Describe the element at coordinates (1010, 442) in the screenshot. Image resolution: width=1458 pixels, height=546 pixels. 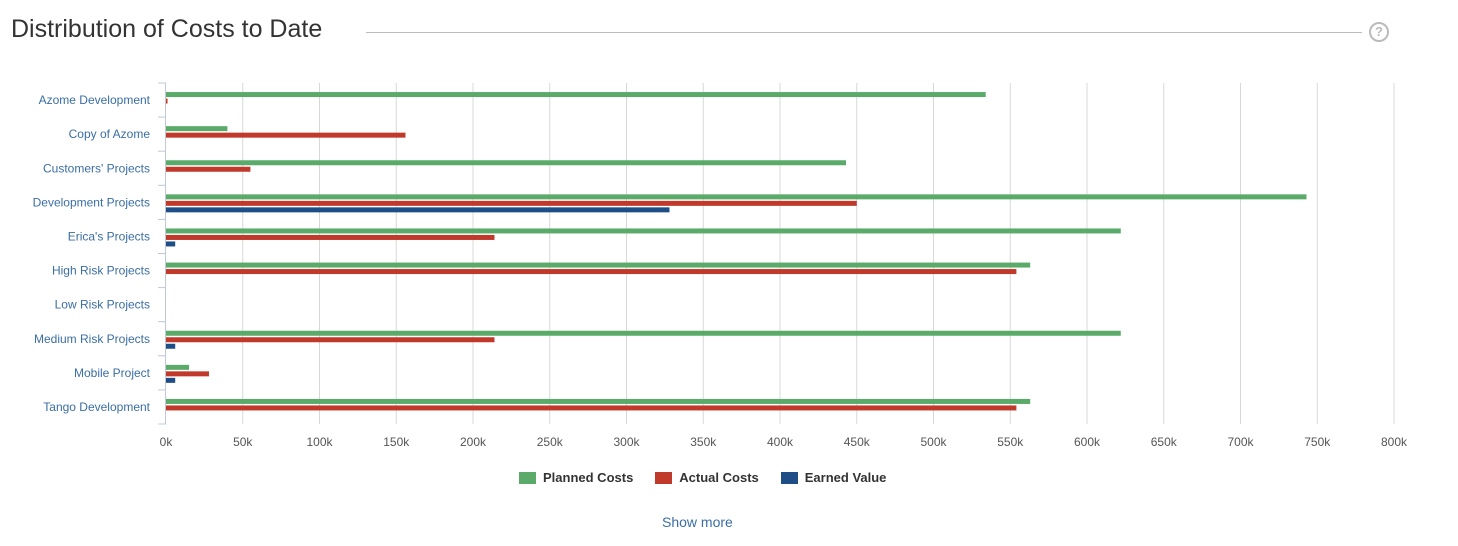
I see `x-tick-label: 550k` at that location.